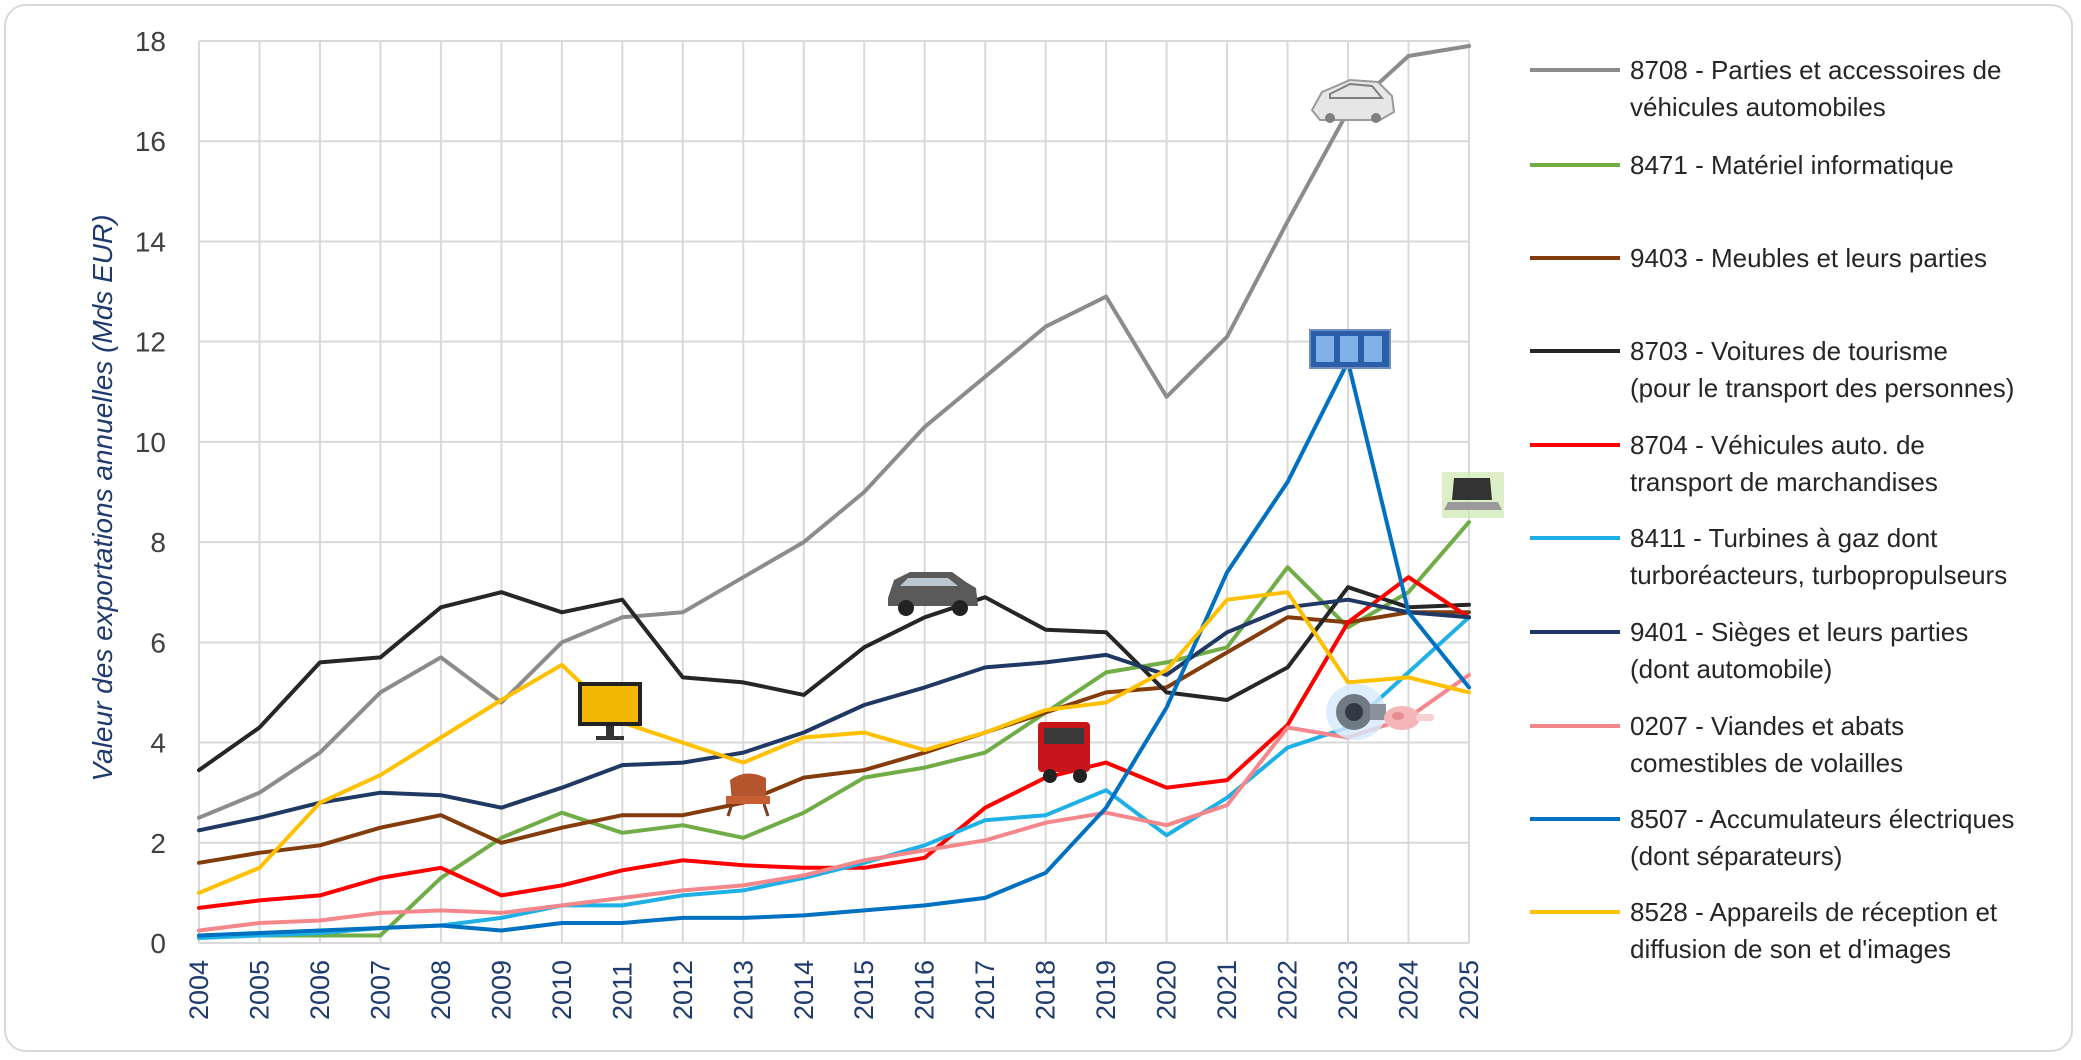  What do you see at coordinates (1473, 495) in the screenshot?
I see `laptop-icon` at bounding box center [1473, 495].